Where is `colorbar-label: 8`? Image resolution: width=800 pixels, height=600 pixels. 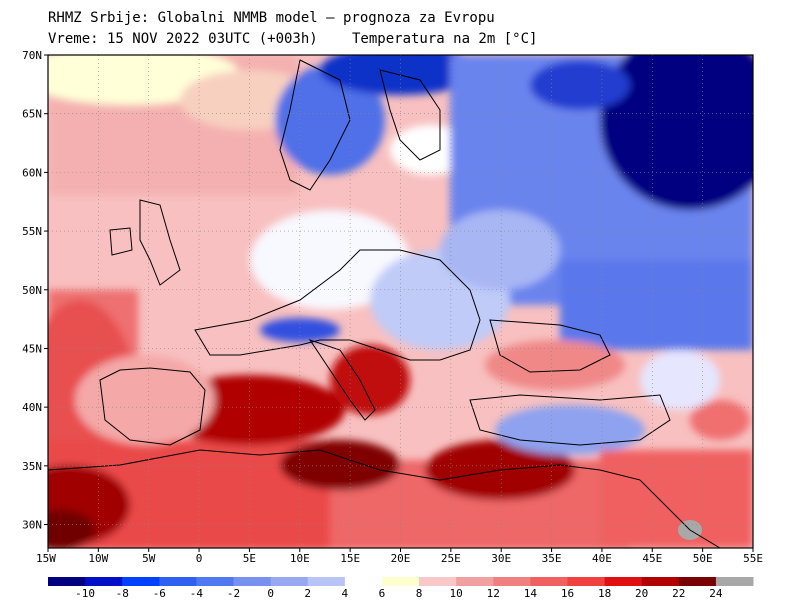
colorbar-label: 8 is located at coordinates (419, 593).